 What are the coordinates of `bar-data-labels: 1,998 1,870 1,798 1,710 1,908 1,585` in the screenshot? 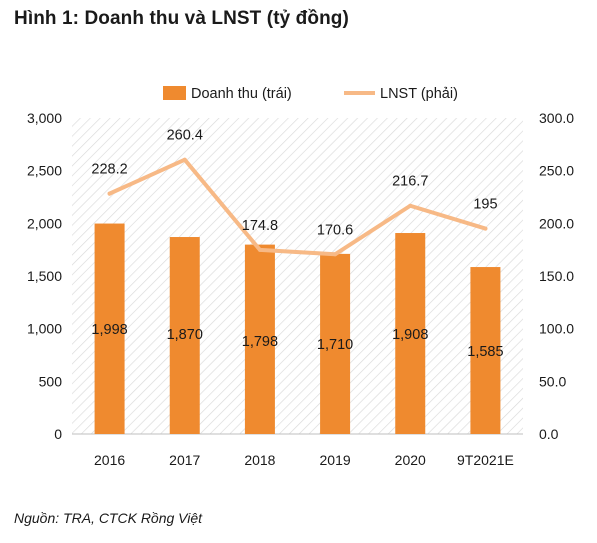 It's located at (297, 341).